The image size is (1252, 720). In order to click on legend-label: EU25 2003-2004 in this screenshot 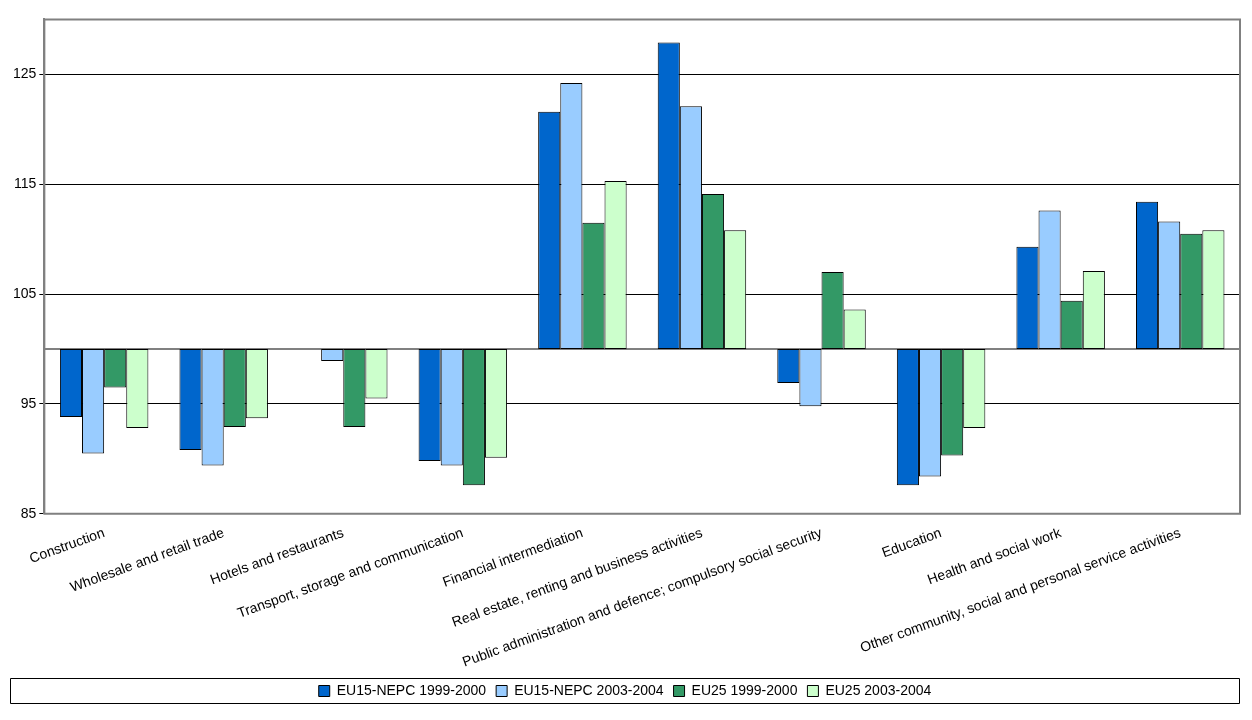, I will do `click(878, 689)`.